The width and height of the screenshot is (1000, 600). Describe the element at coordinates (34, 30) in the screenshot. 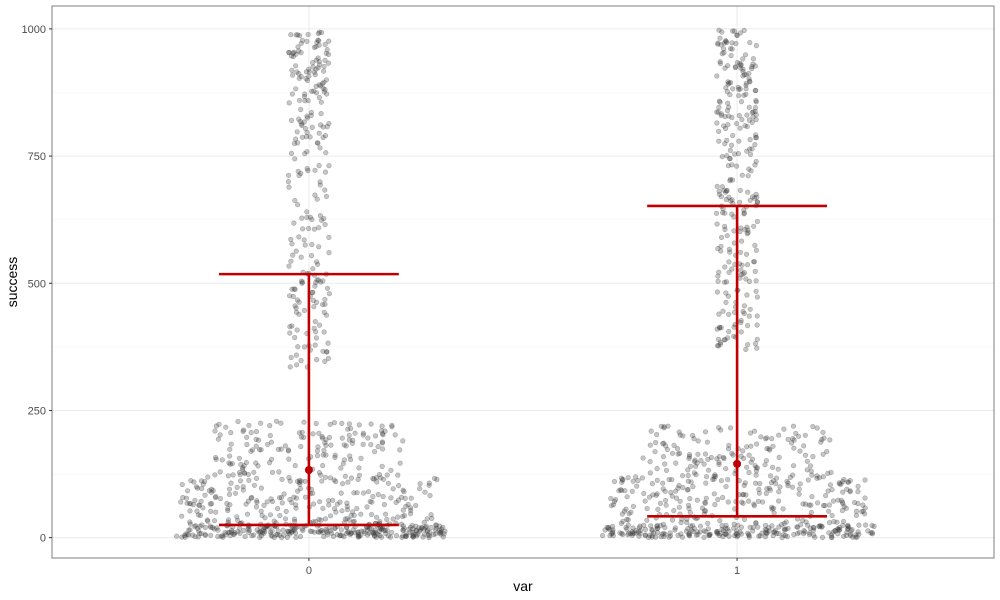

I see `y-tick-label: 1000` at that location.